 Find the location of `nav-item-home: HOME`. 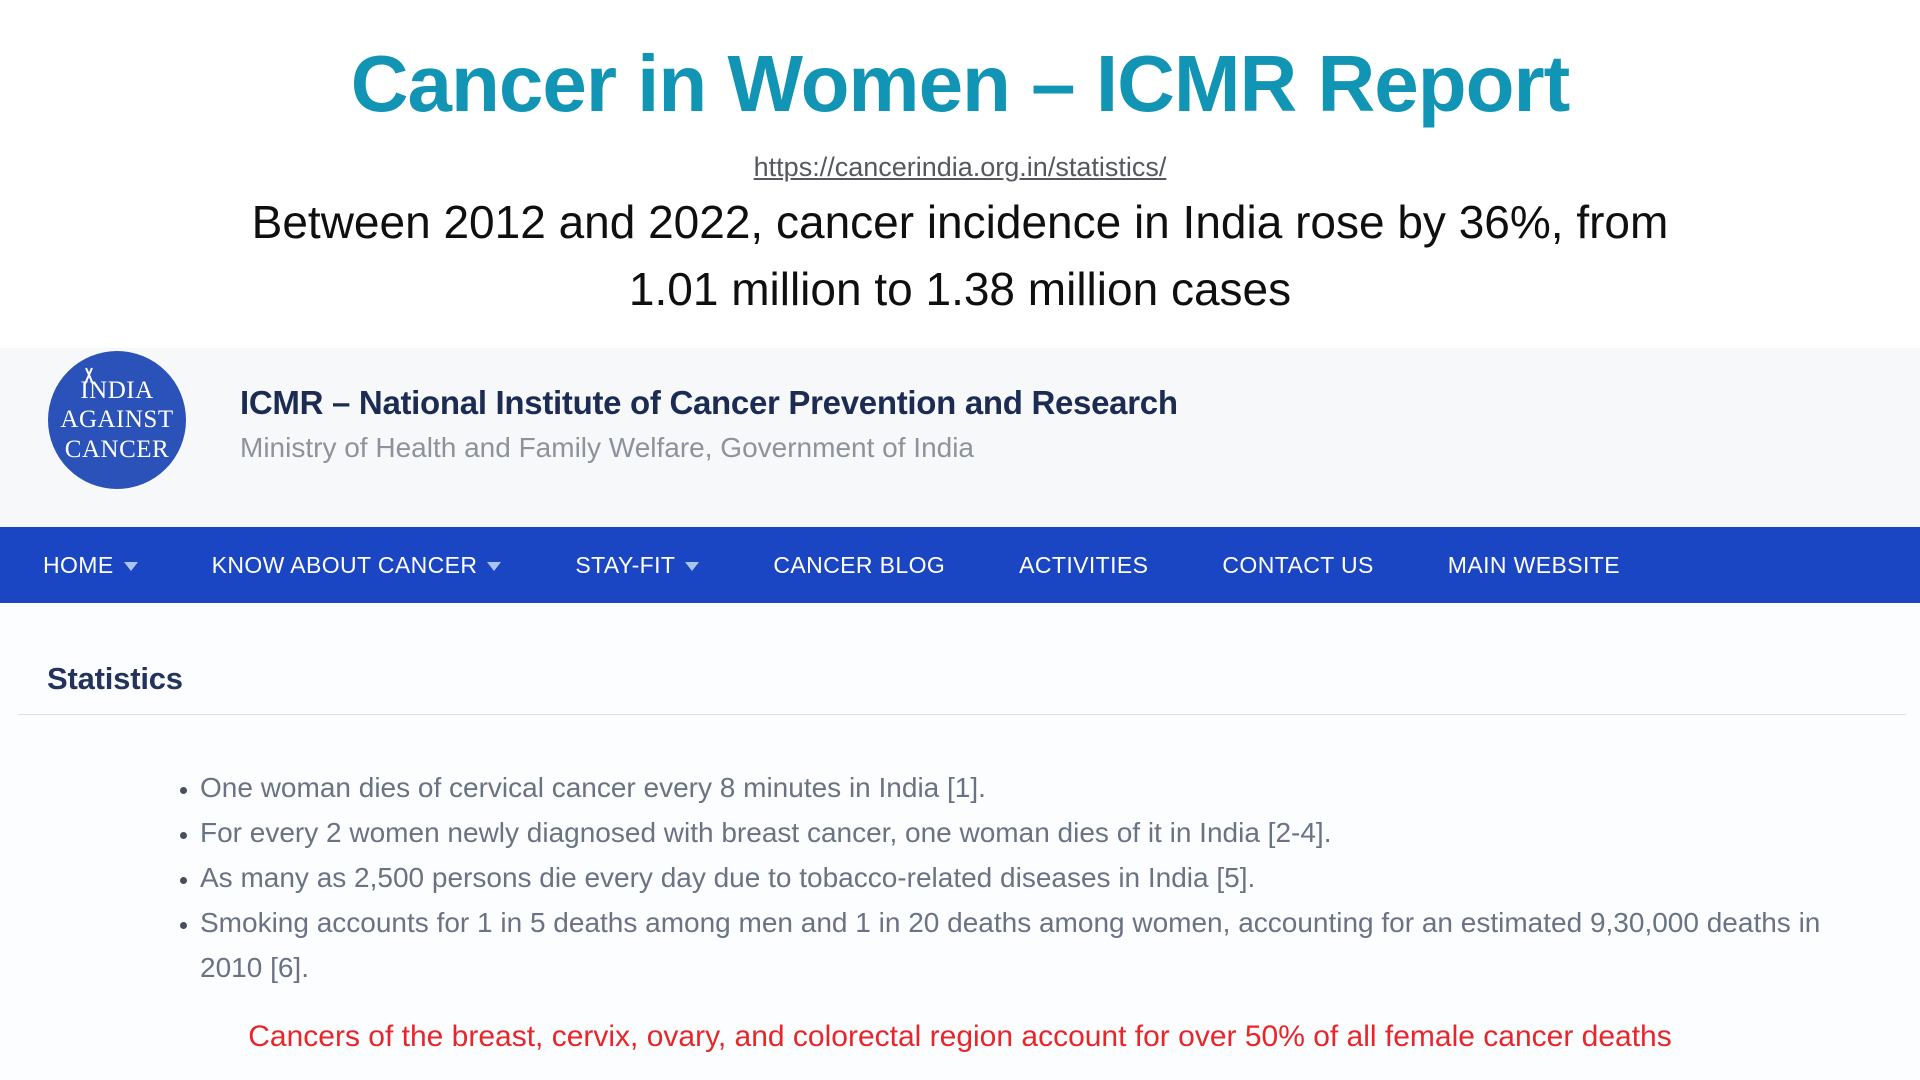

nav-item-home: HOME is located at coordinates (90, 565).